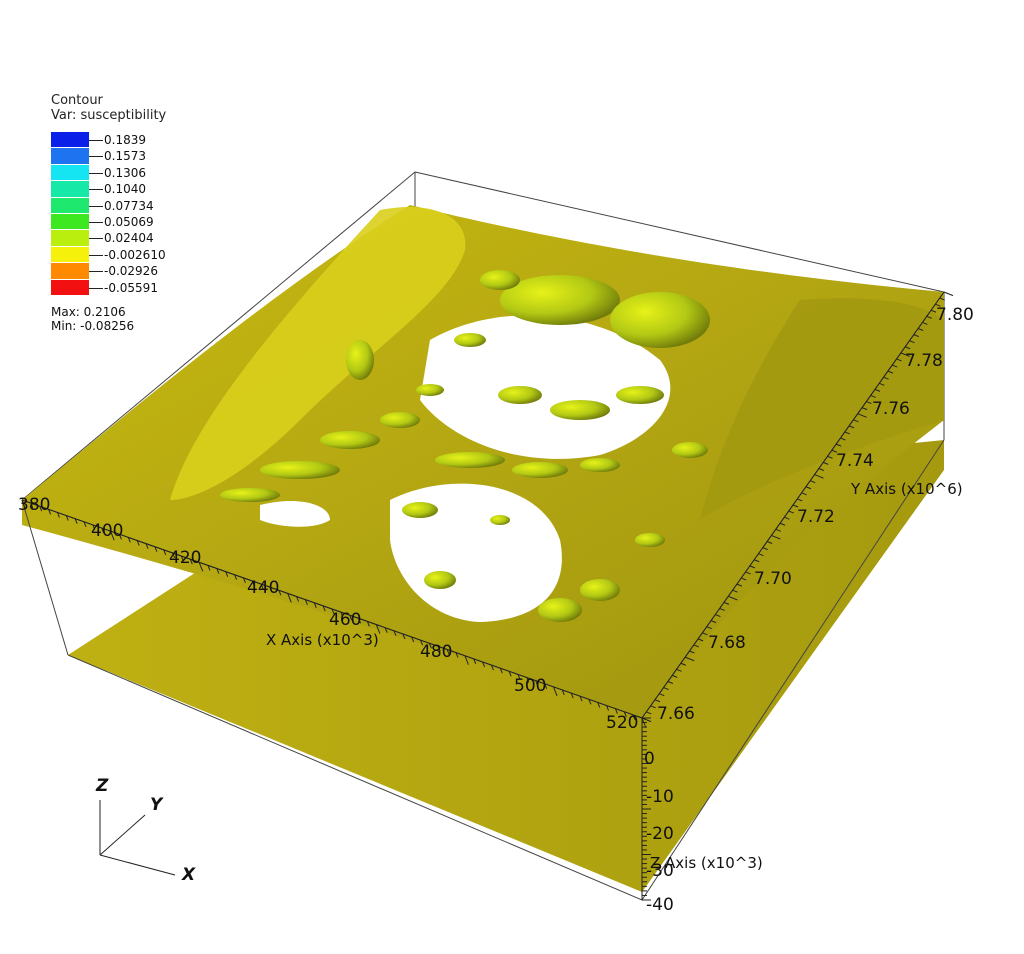  What do you see at coordinates (125, 156) in the screenshot?
I see `legend-value: 0.1573` at bounding box center [125, 156].